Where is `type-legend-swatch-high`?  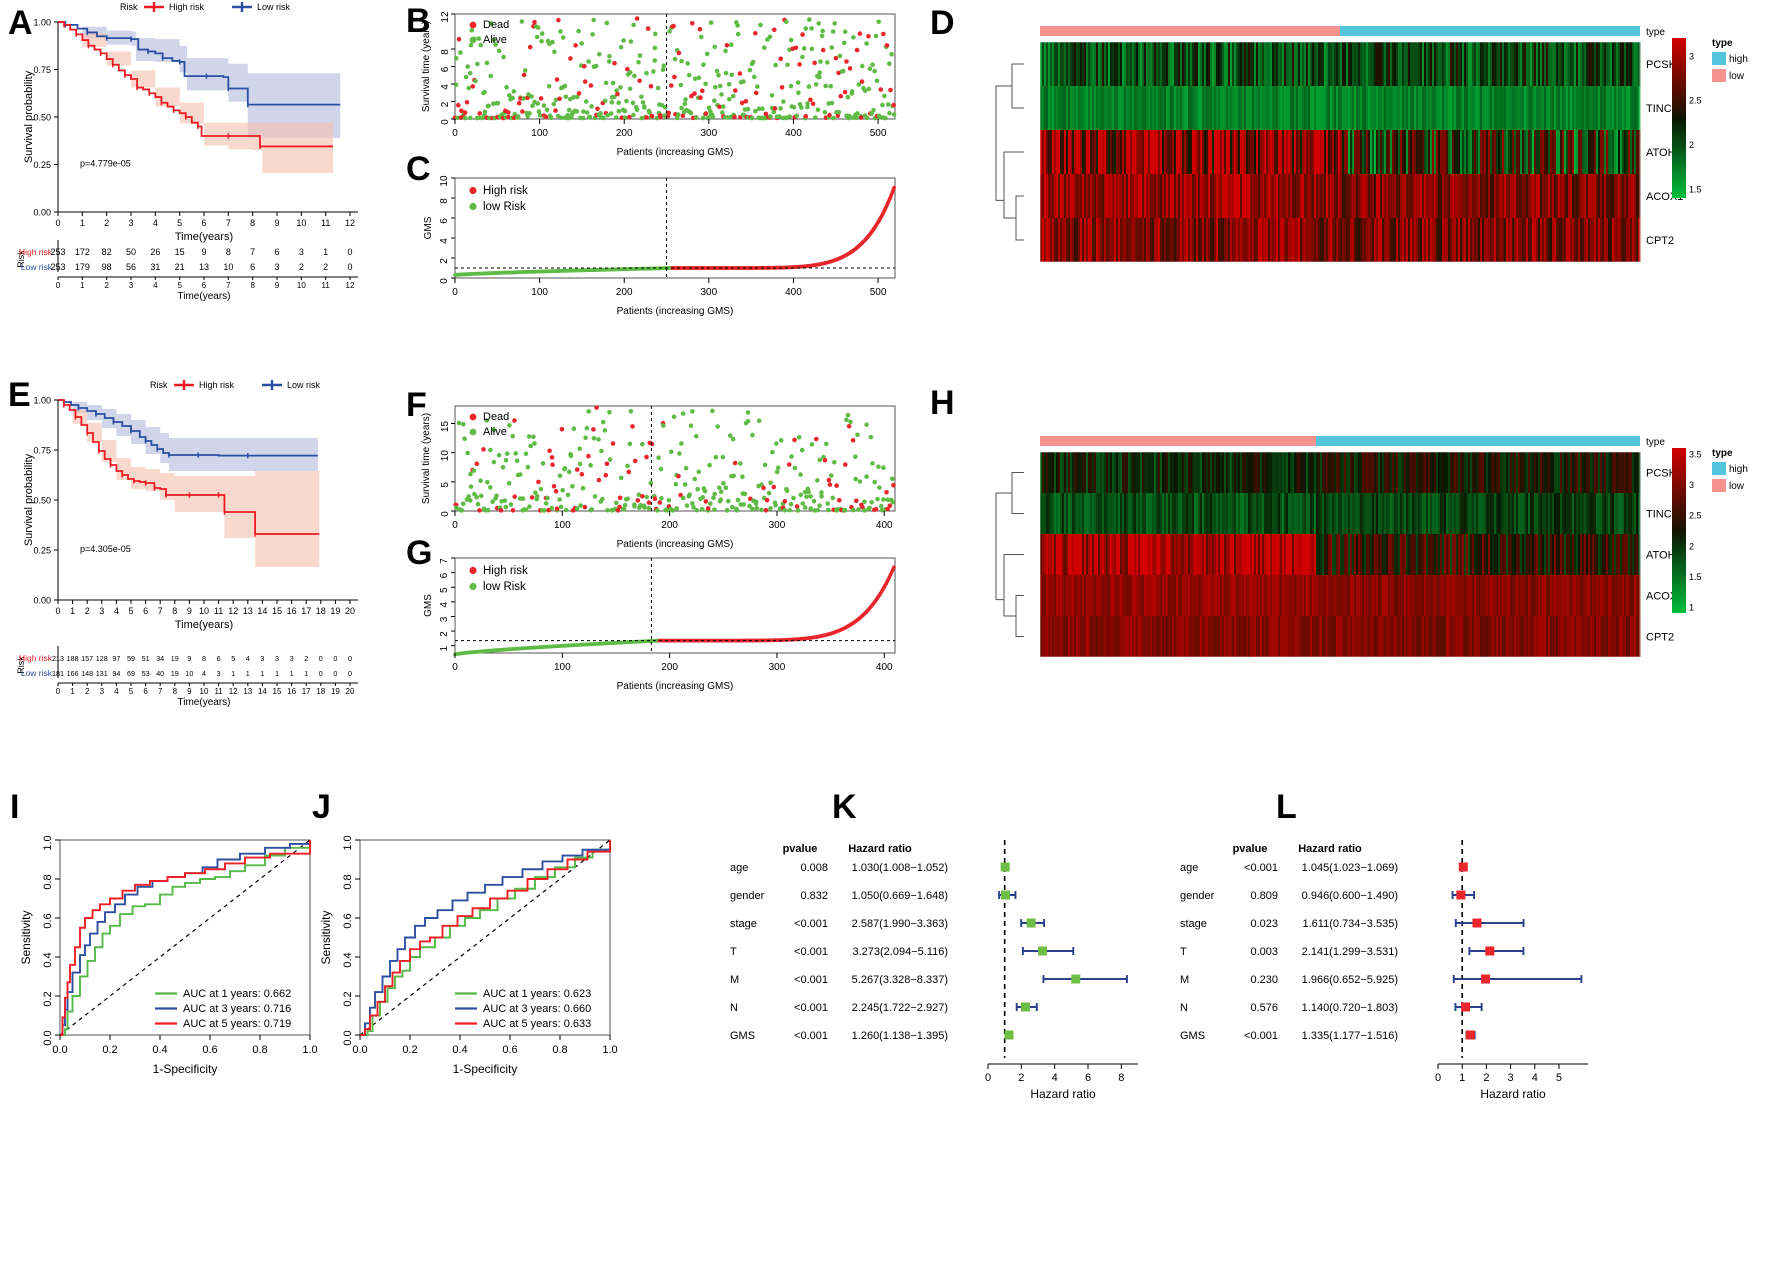
type-legend-swatch-high is located at coordinates (1719, 58).